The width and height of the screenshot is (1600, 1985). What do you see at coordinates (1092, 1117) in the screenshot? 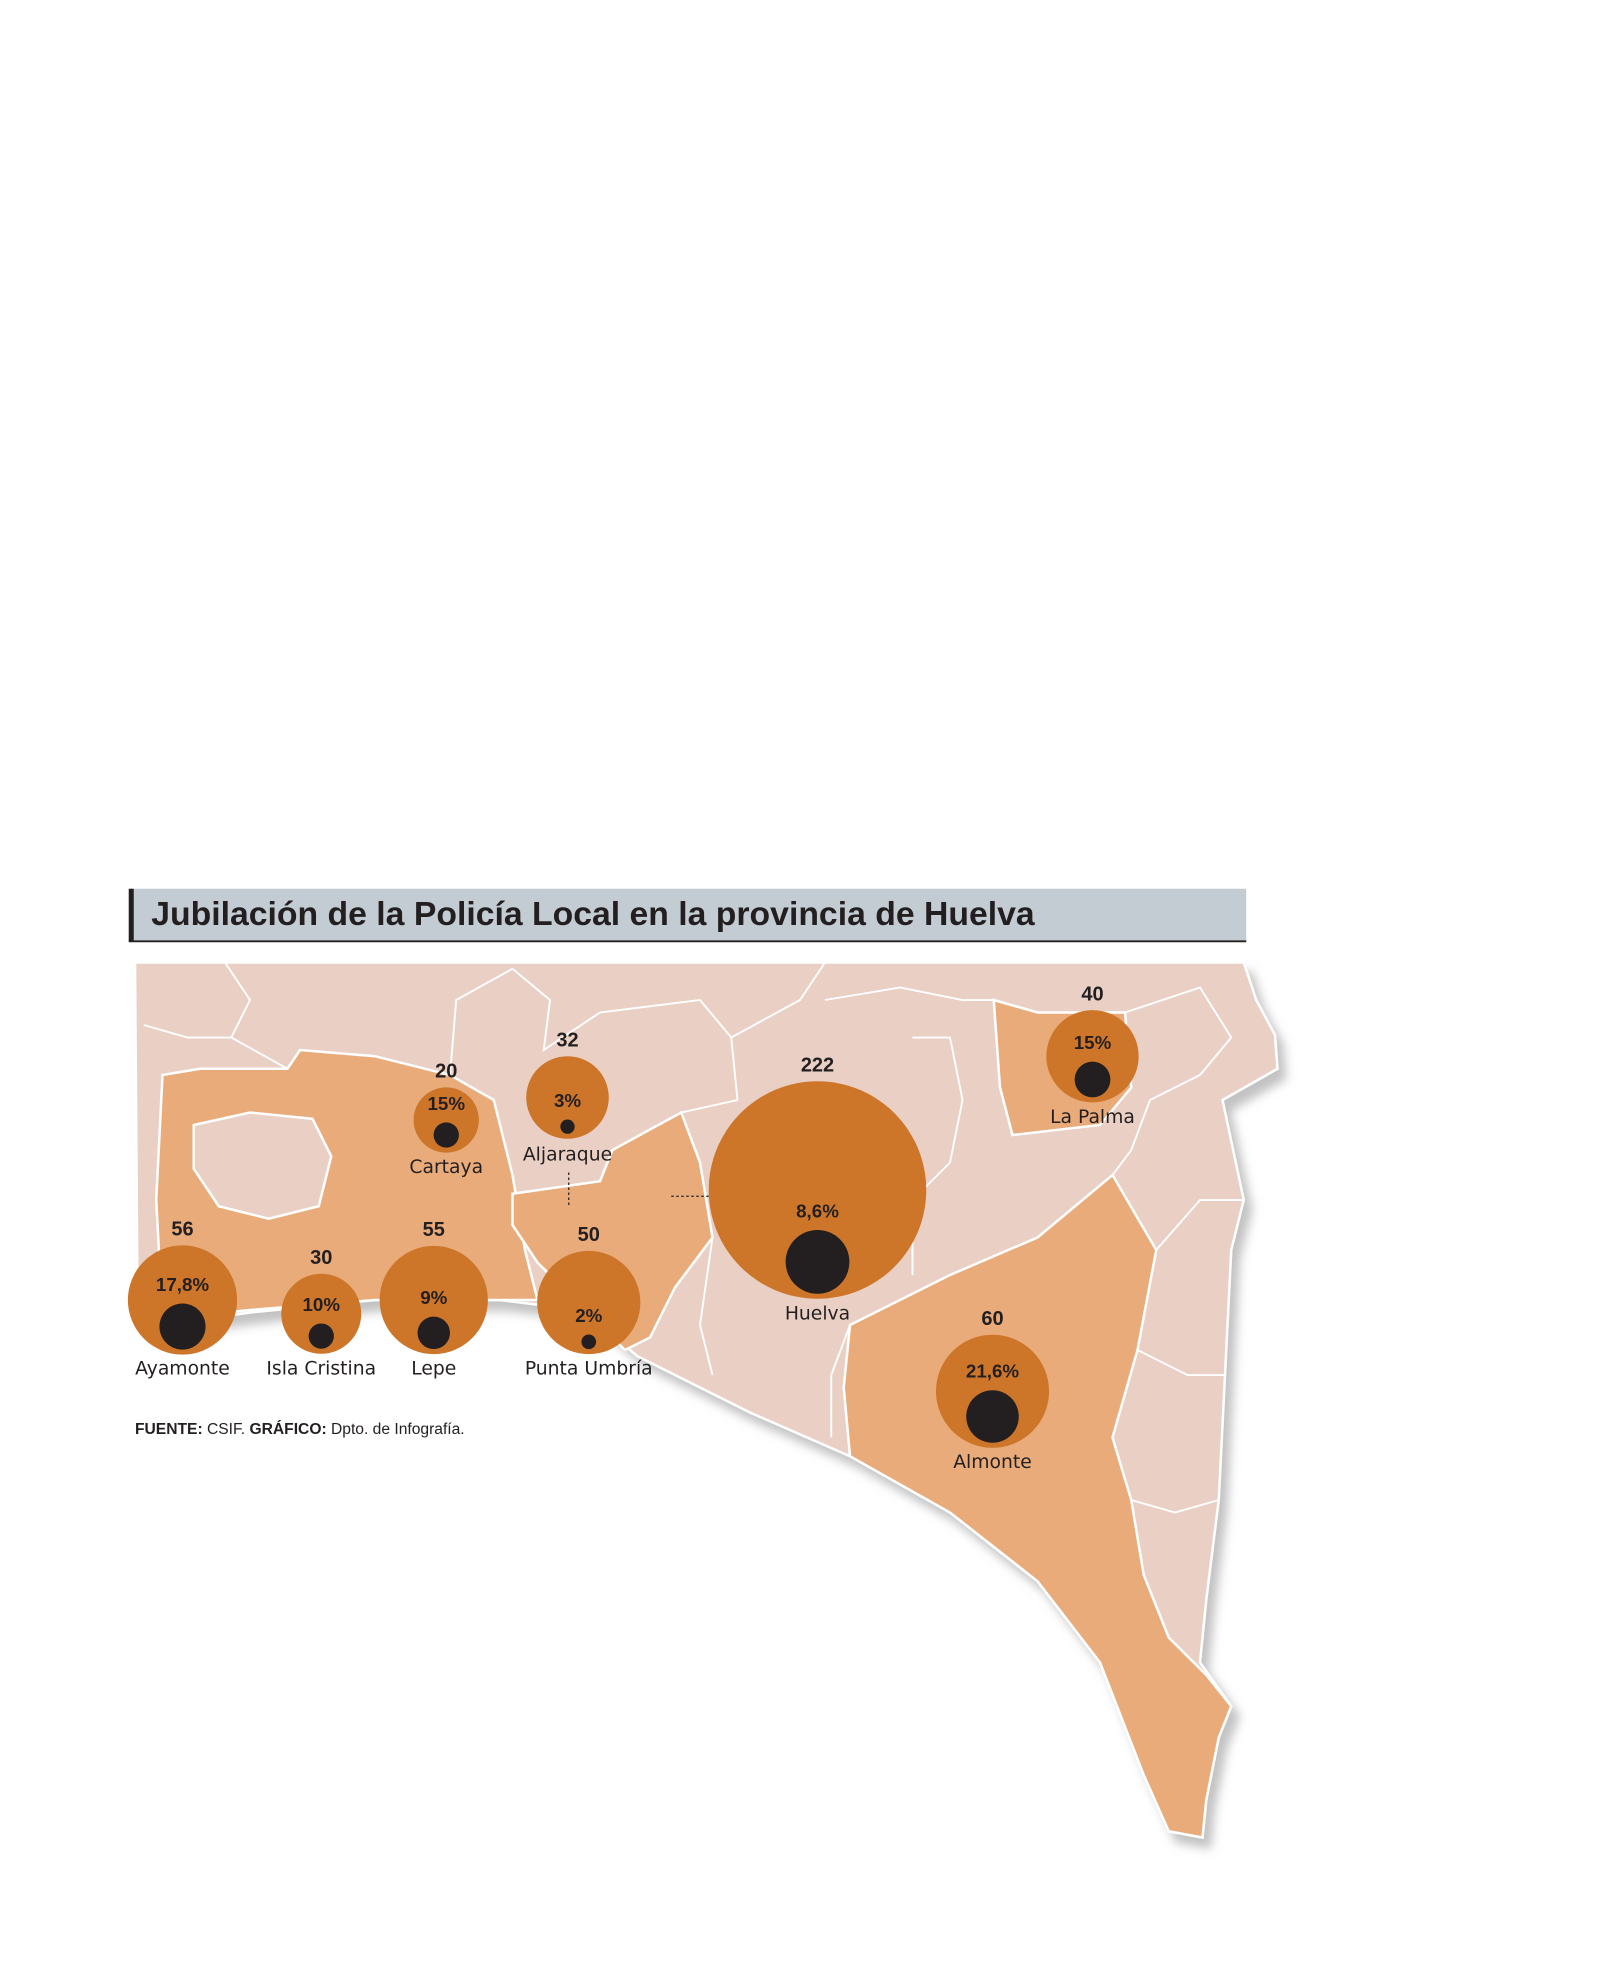
I see `city-name: La Palma` at bounding box center [1092, 1117].